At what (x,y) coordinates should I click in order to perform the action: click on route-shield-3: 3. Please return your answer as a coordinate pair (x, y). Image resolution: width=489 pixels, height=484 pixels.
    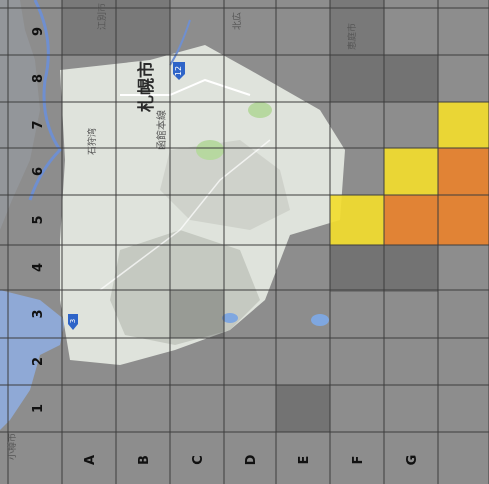
    Looking at the image, I should click on (73, 322).